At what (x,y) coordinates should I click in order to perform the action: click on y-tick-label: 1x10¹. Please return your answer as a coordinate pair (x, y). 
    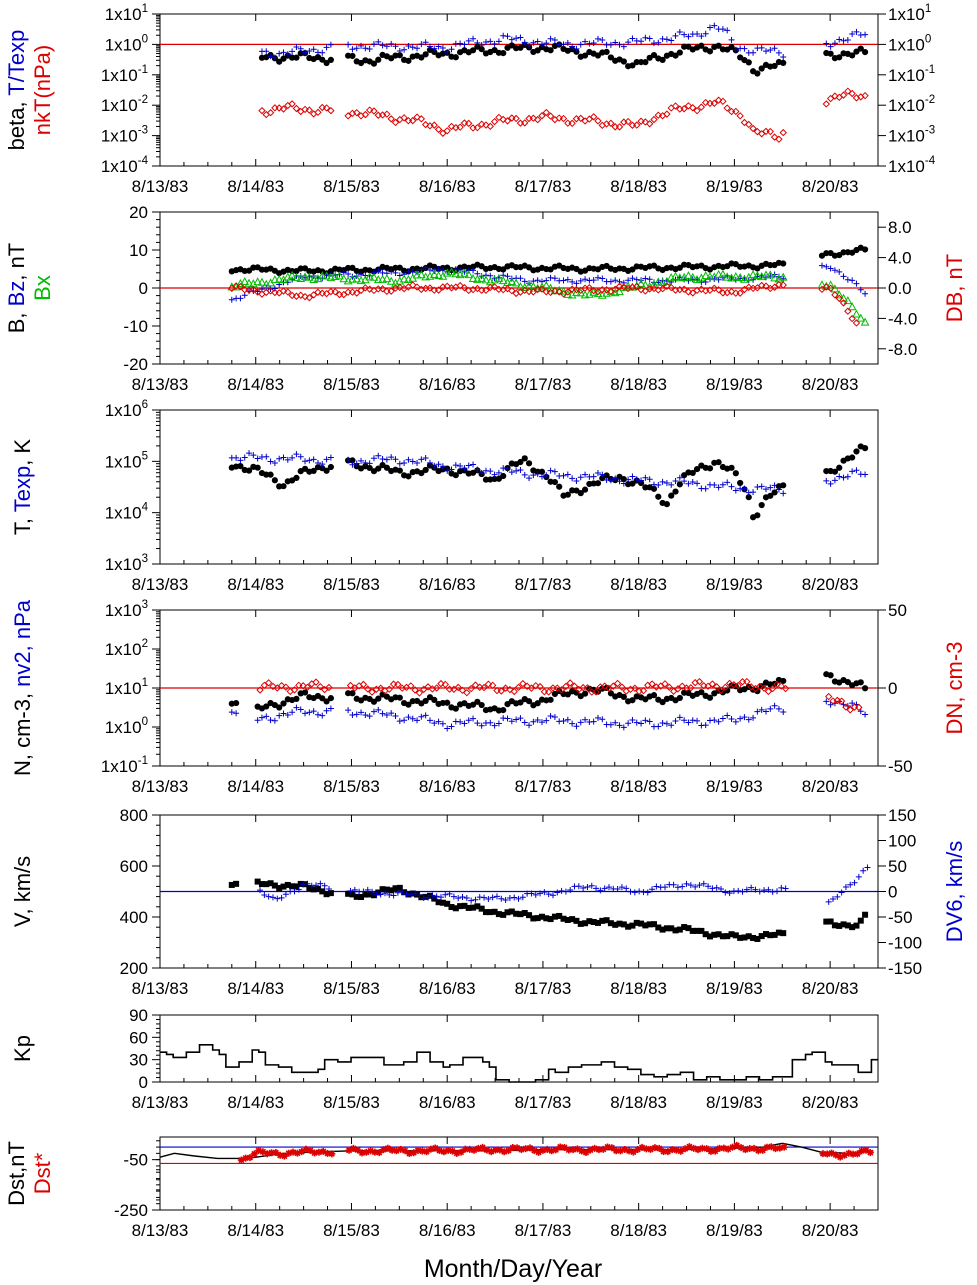
    Looking at the image, I should click on (126, 13).